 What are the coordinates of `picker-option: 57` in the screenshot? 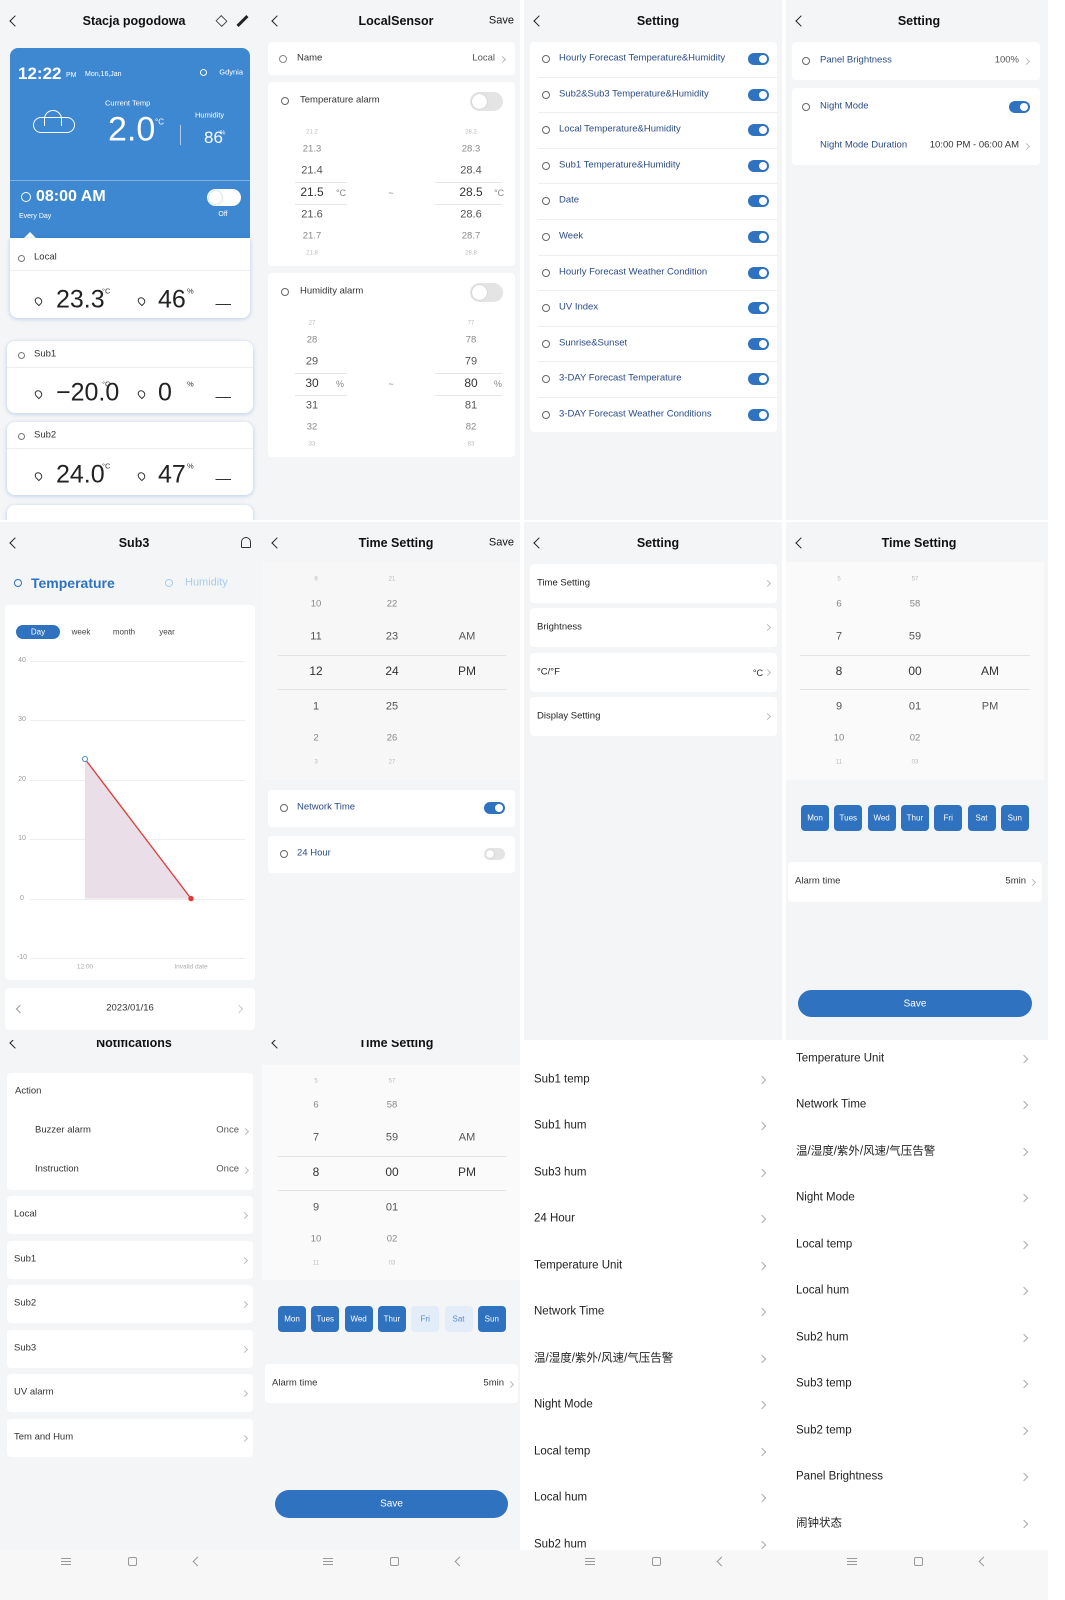 It's located at (392, 1081).